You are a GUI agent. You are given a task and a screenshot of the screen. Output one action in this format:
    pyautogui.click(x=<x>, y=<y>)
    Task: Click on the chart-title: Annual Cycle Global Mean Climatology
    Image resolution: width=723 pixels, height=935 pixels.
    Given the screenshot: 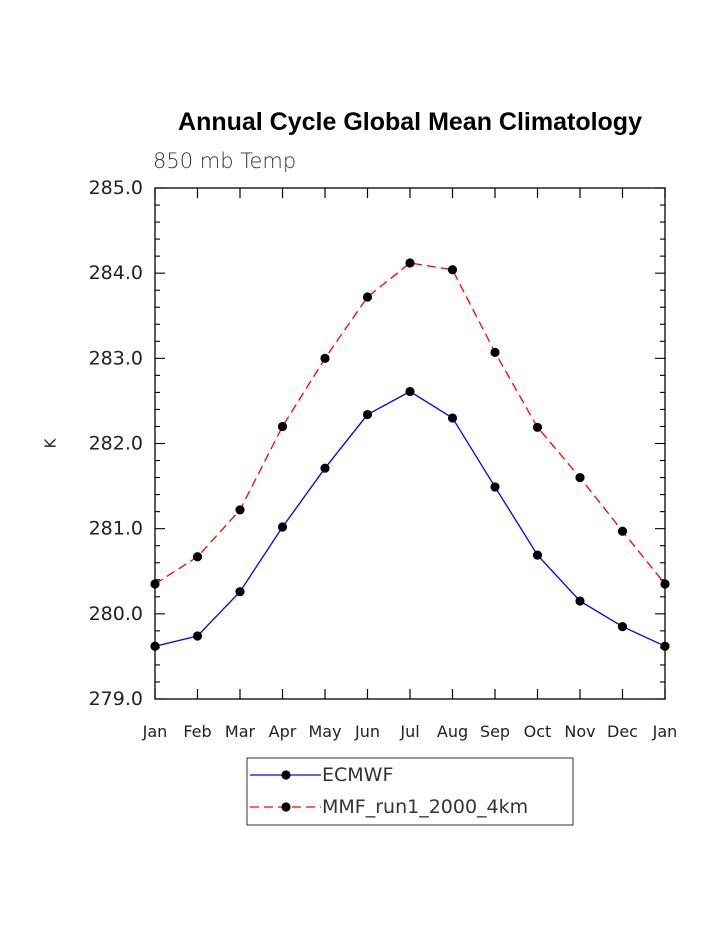 What is the action you would take?
    pyautogui.click(x=410, y=122)
    